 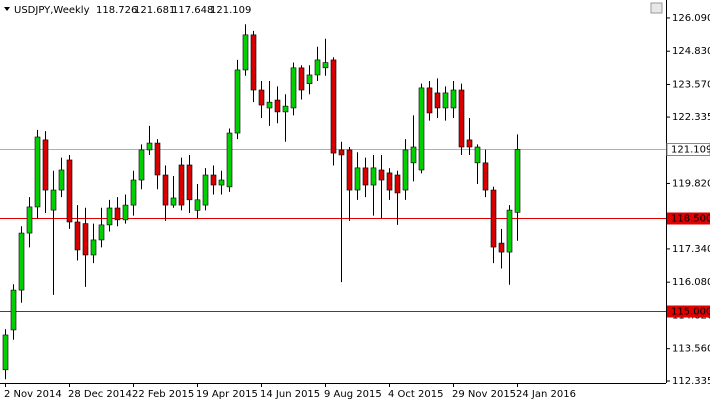 I want to click on menu-arrow, so click(x=7, y=9).